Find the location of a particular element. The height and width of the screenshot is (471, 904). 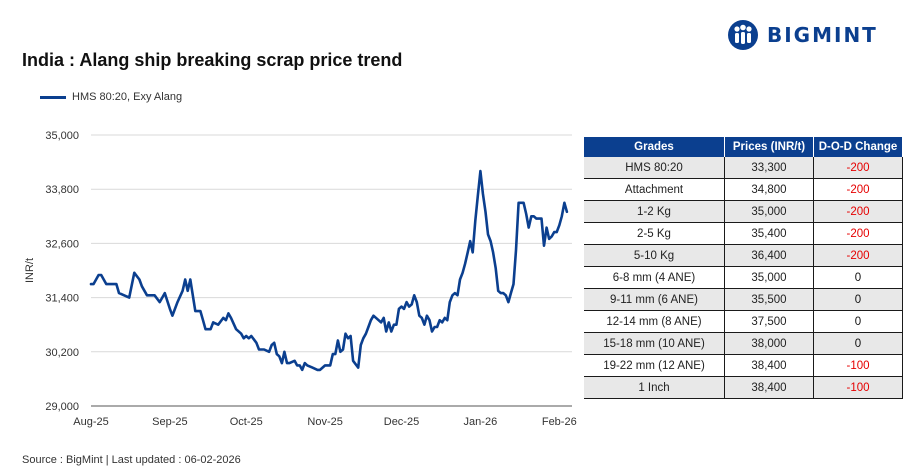

table-row: 19-22 mm (12 ANE) 38,400 -100 is located at coordinates (743, 365).